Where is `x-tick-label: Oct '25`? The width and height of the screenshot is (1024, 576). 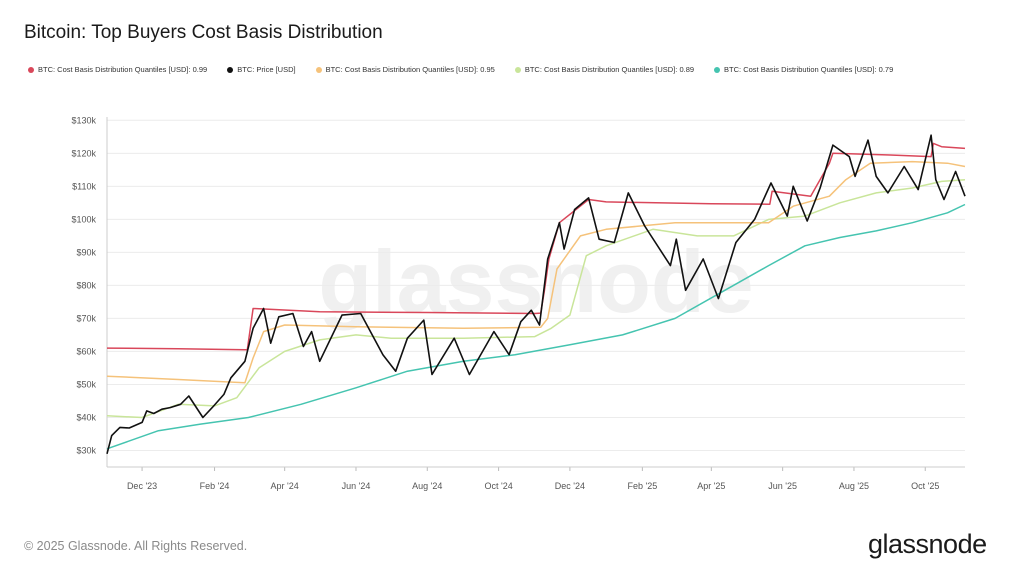
x-tick-label: Oct '25 is located at coordinates (925, 486).